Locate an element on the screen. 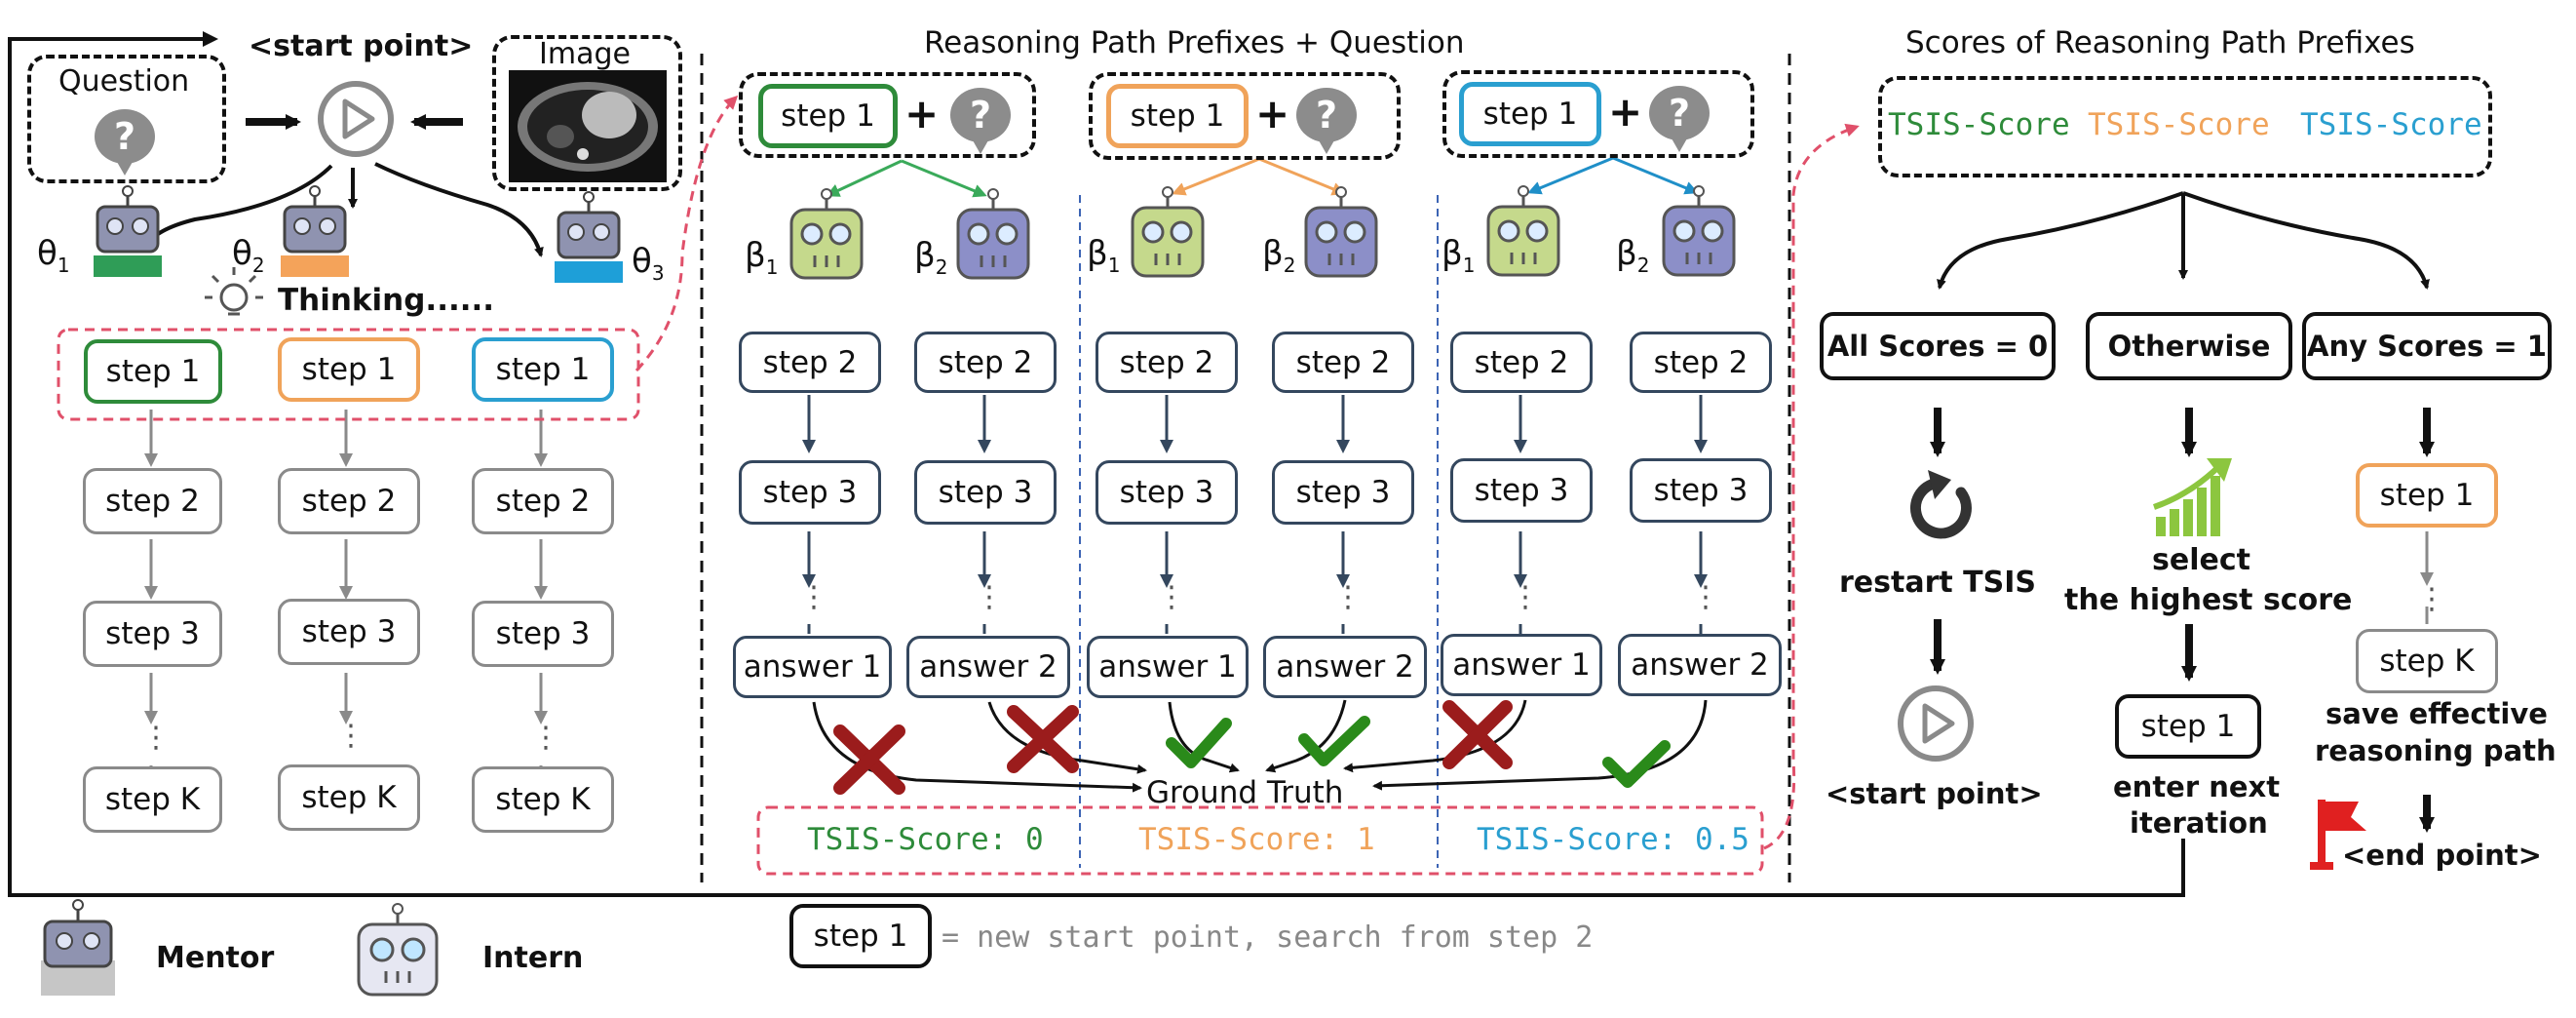 Image resolution: width=2576 pixels, height=1018 pixels. right-step1-black: step 1 is located at coordinates (2188, 726).